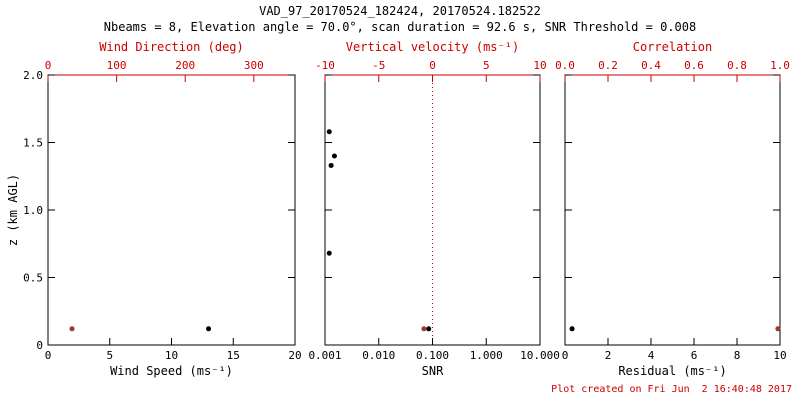 The height and width of the screenshot is (400, 800). Describe the element at coordinates (325, 65) in the screenshot. I see `top-tick-label: -10` at that location.